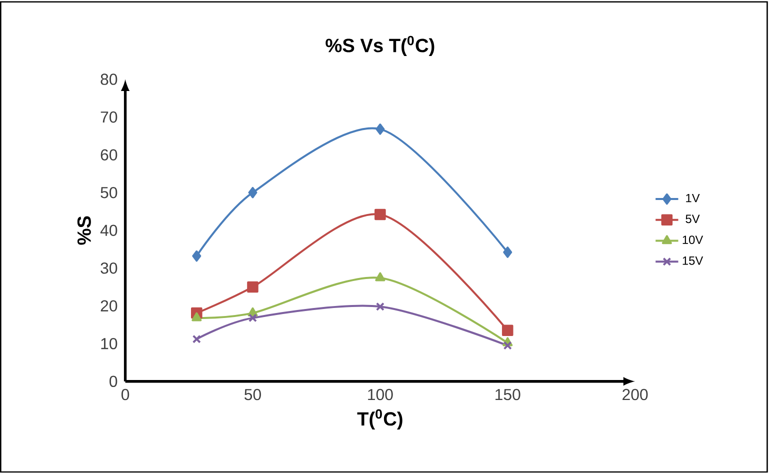 Image resolution: width=771 pixels, height=473 pixels. Describe the element at coordinates (380, 46) in the screenshot. I see `chart-title: %S Vs T($^{0}$C)` at that location.